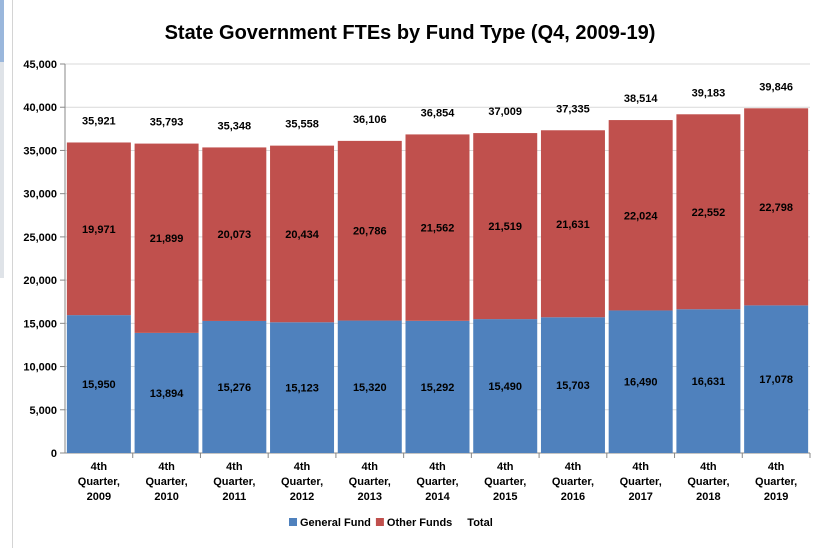  What do you see at coordinates (437, 497) in the screenshot?
I see `x-tick-label: 2014` at bounding box center [437, 497].